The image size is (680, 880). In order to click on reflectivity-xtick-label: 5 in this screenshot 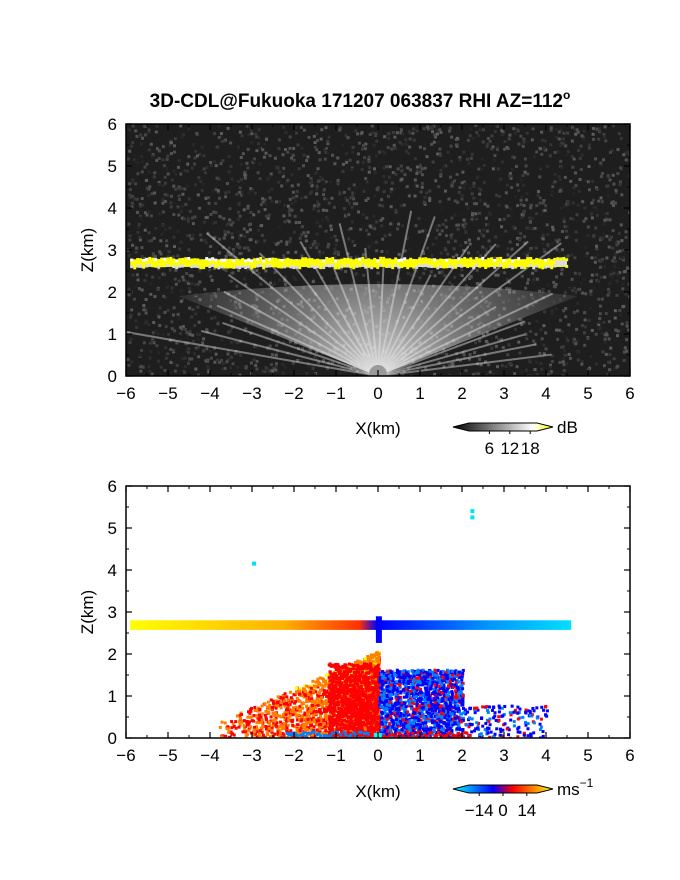, I will do `click(587, 393)`.